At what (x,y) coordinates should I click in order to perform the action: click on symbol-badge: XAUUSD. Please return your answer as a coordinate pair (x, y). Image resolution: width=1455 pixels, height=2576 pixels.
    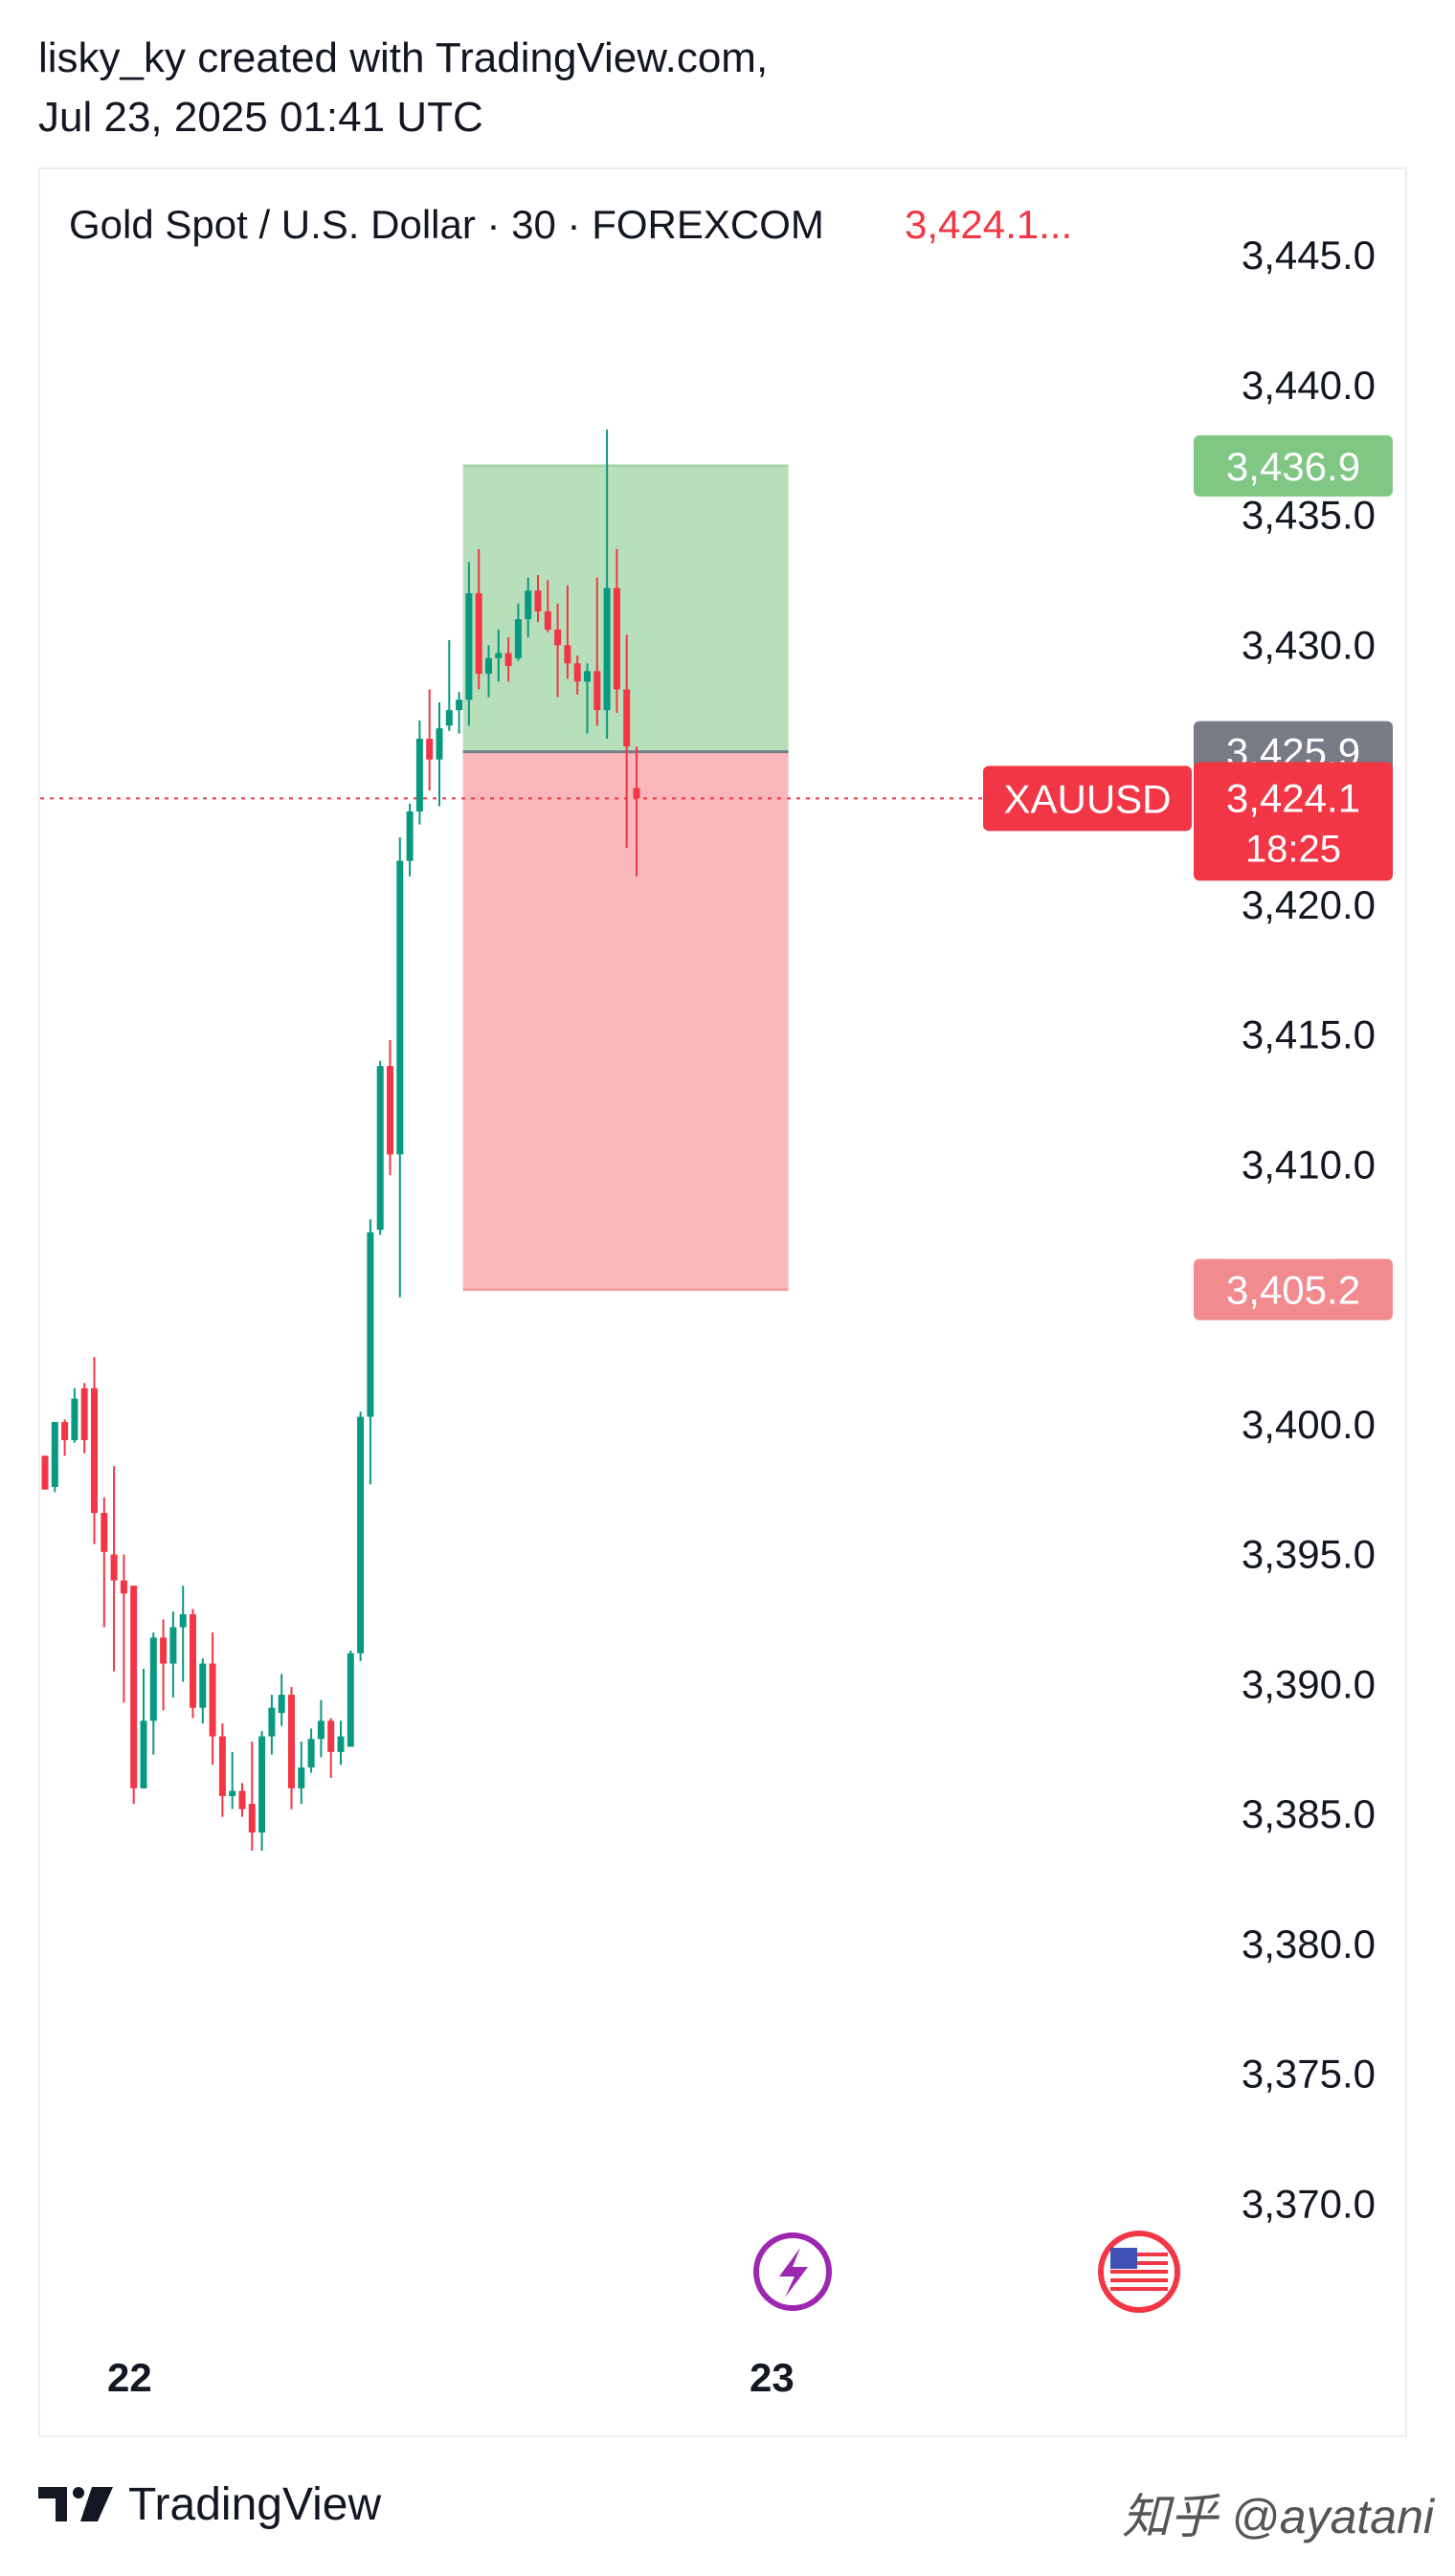
    Looking at the image, I should click on (1087, 798).